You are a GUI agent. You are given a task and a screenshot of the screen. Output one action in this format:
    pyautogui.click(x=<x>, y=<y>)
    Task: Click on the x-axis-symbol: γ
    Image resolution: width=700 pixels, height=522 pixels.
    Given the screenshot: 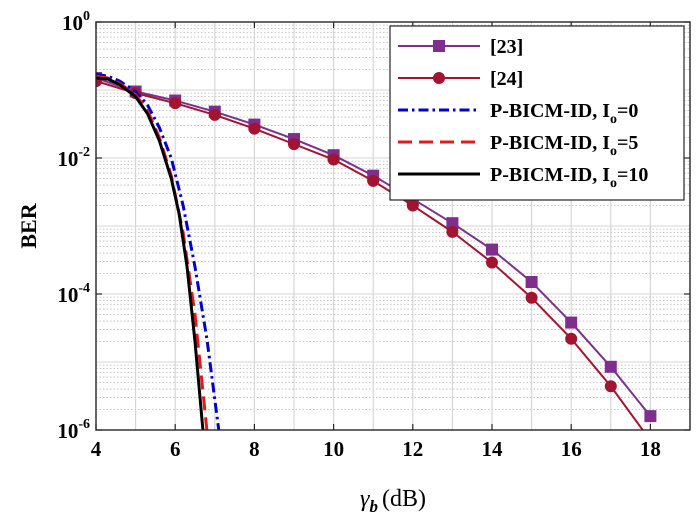 What is the action you would take?
    pyautogui.click(x=365, y=499)
    